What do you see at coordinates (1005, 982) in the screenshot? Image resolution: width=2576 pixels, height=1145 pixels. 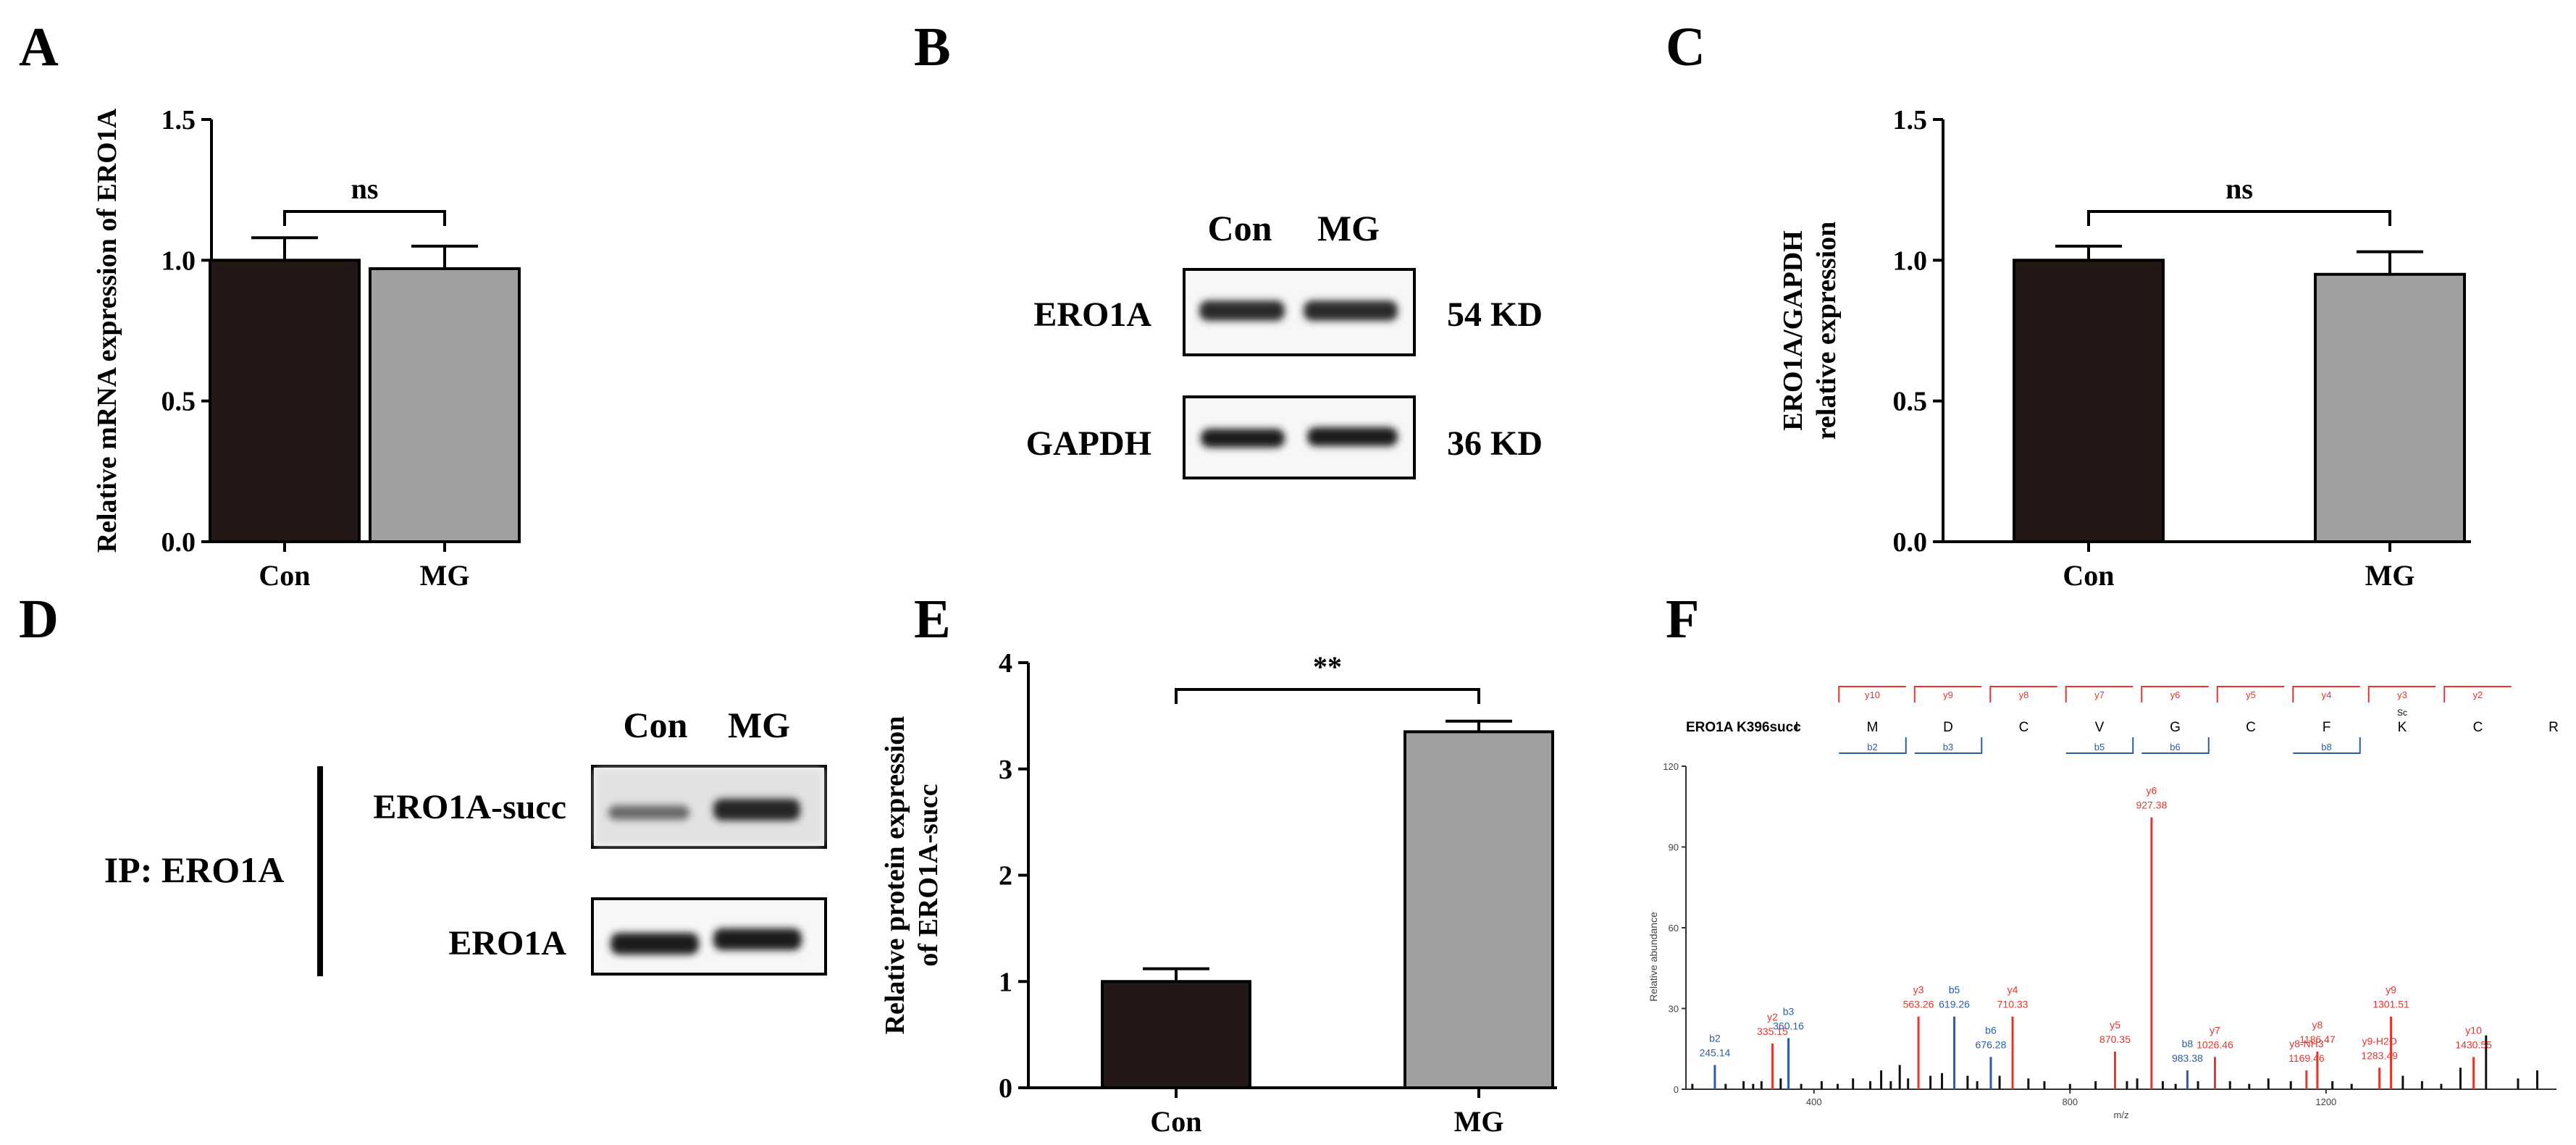 I see `y-tick-label: 1` at bounding box center [1005, 982].